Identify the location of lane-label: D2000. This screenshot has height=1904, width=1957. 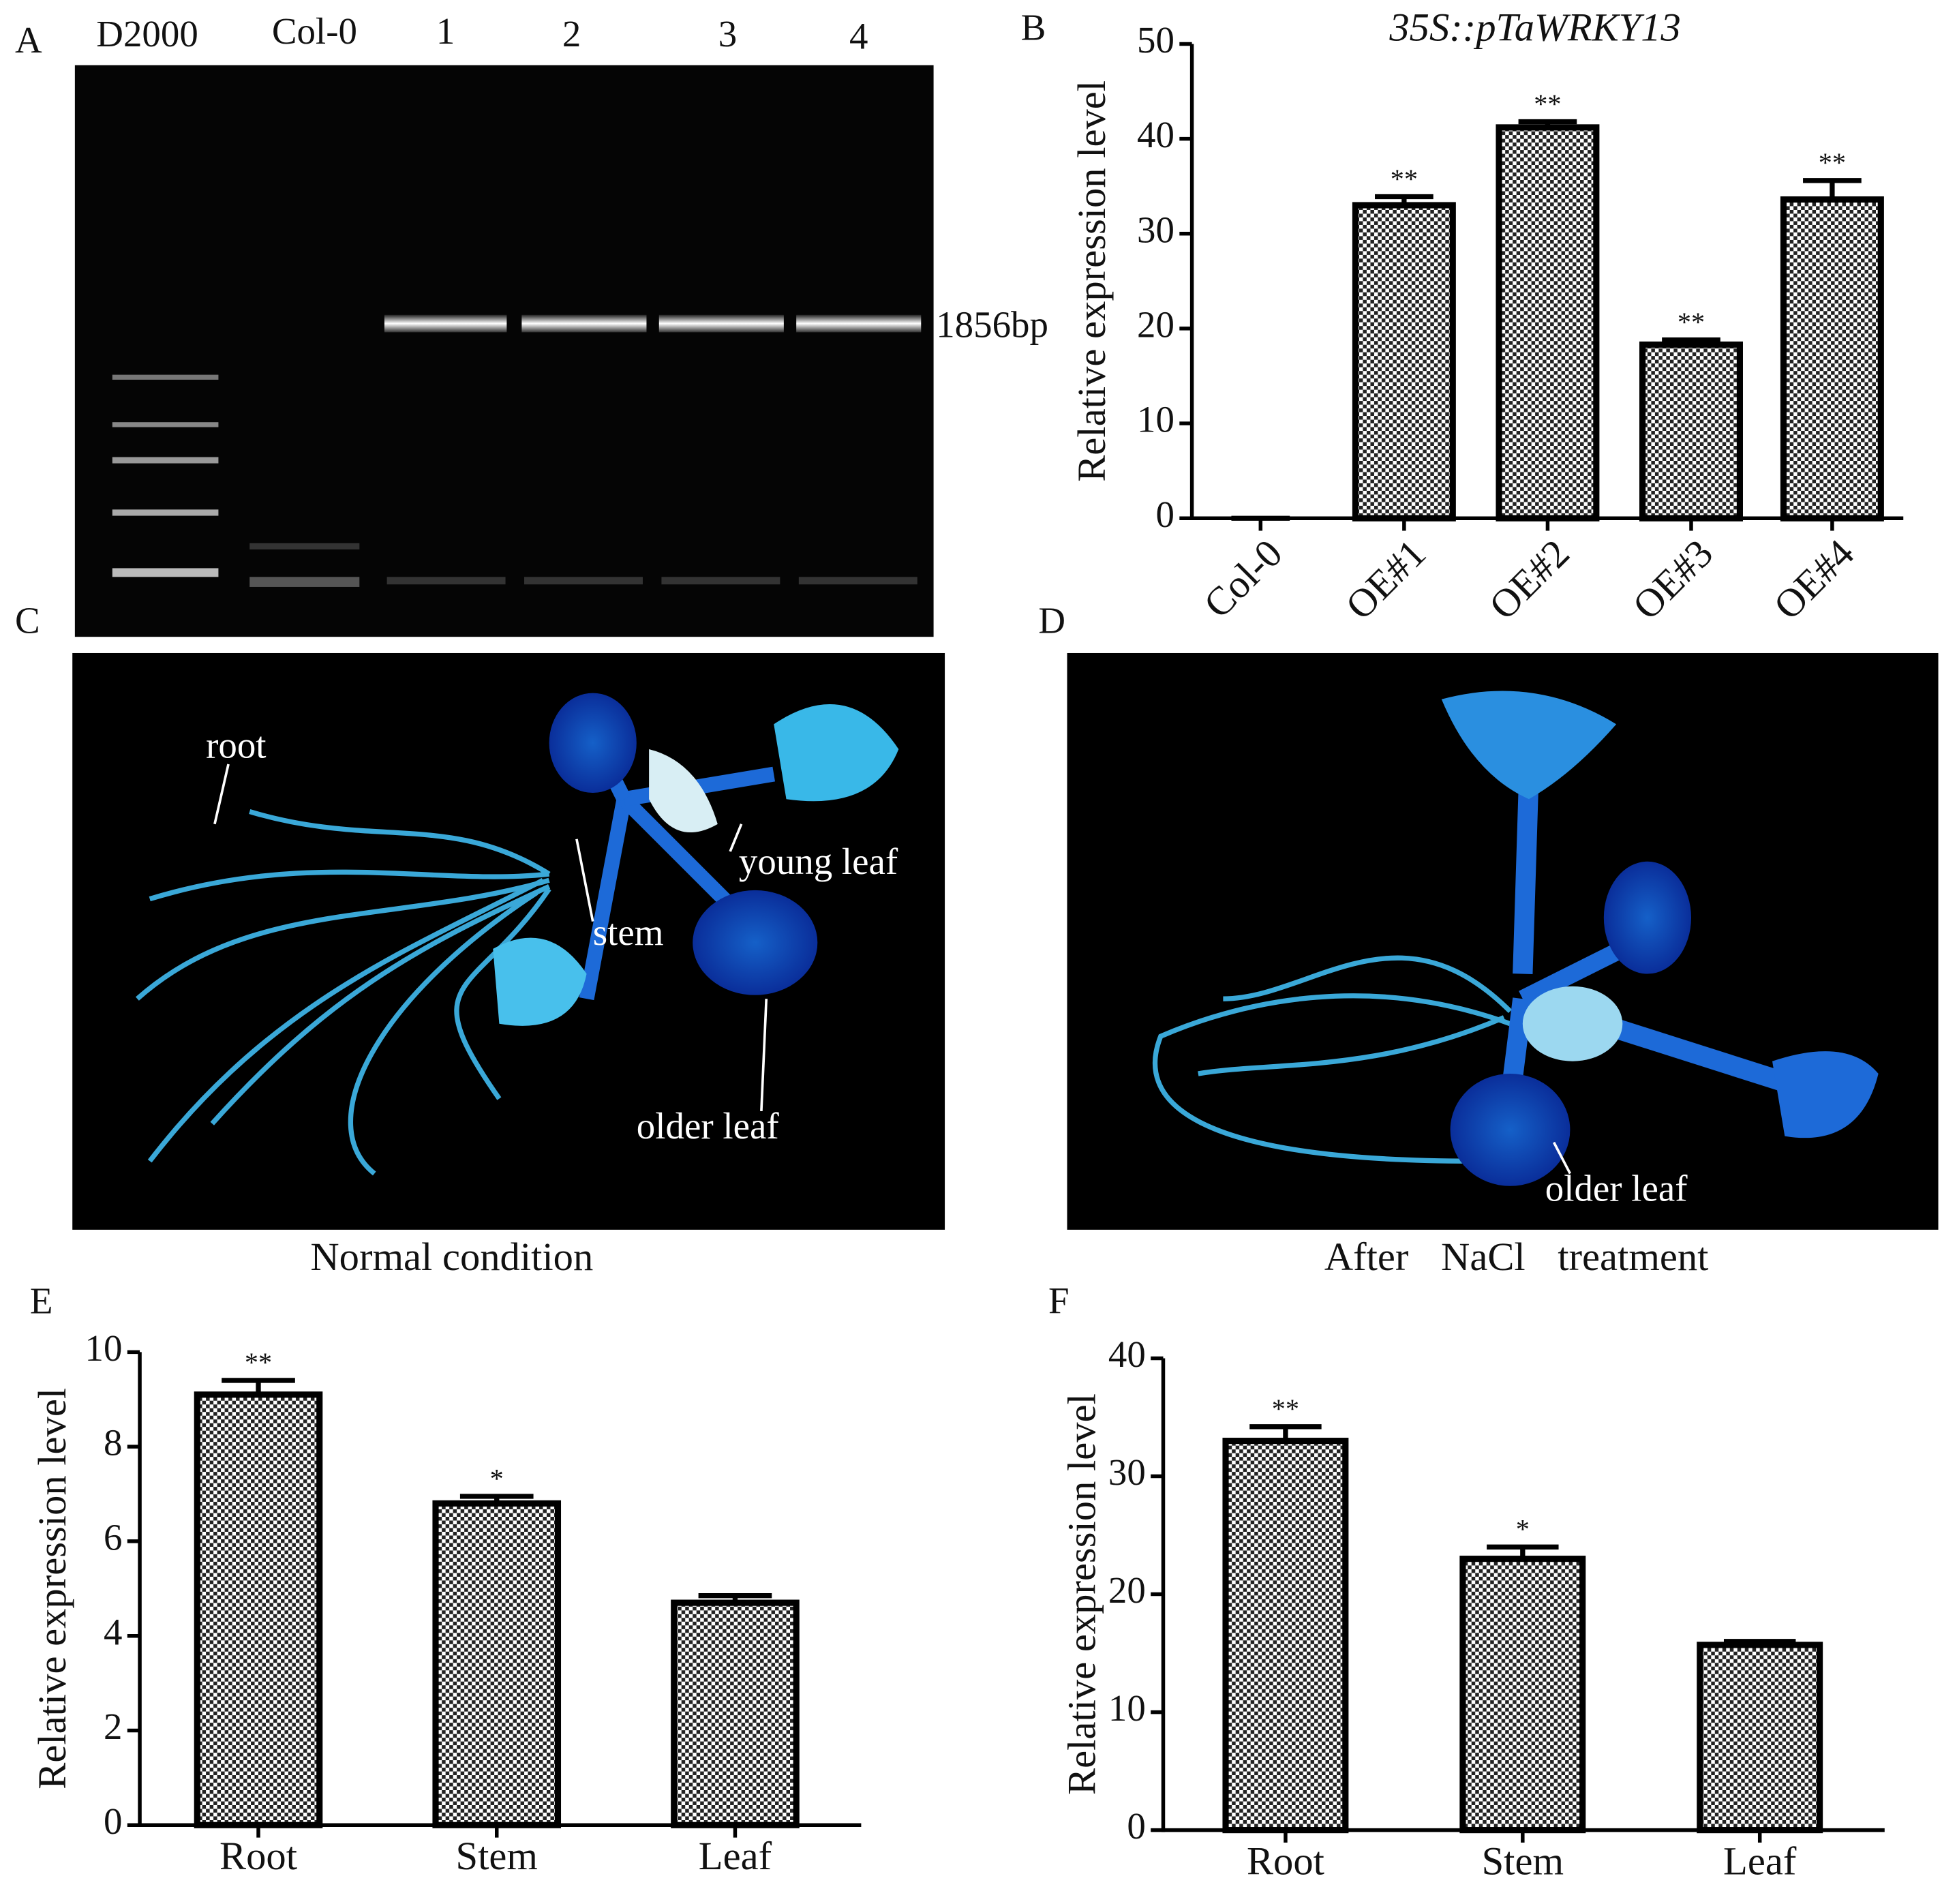
(147, 34).